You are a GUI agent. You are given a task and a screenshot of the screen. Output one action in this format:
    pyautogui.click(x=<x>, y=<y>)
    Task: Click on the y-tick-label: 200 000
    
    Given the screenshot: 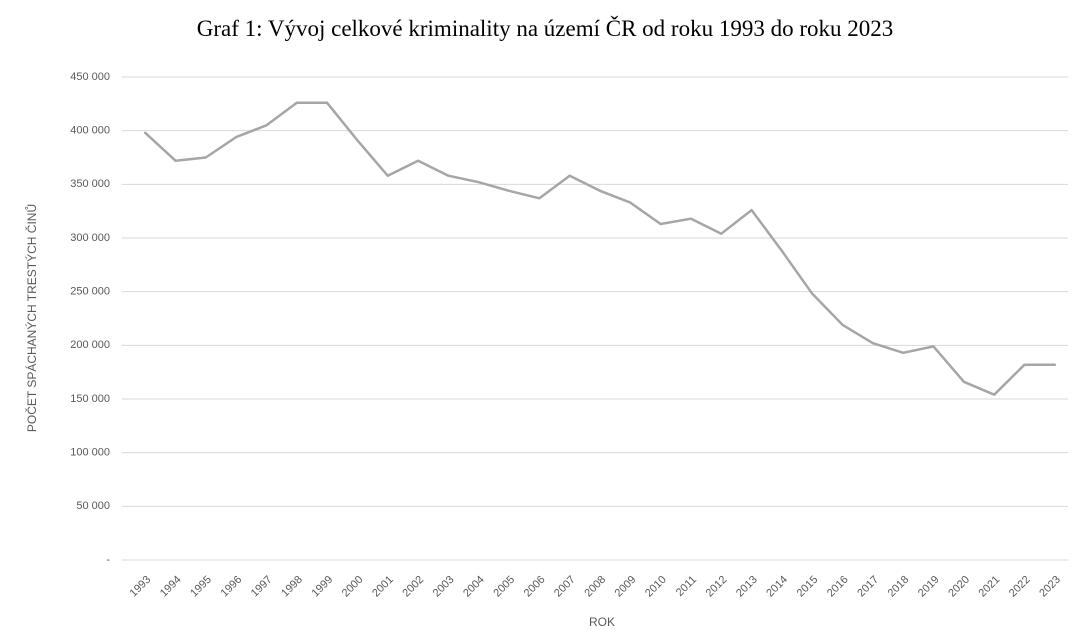 What is the action you would take?
    pyautogui.click(x=90, y=345)
    